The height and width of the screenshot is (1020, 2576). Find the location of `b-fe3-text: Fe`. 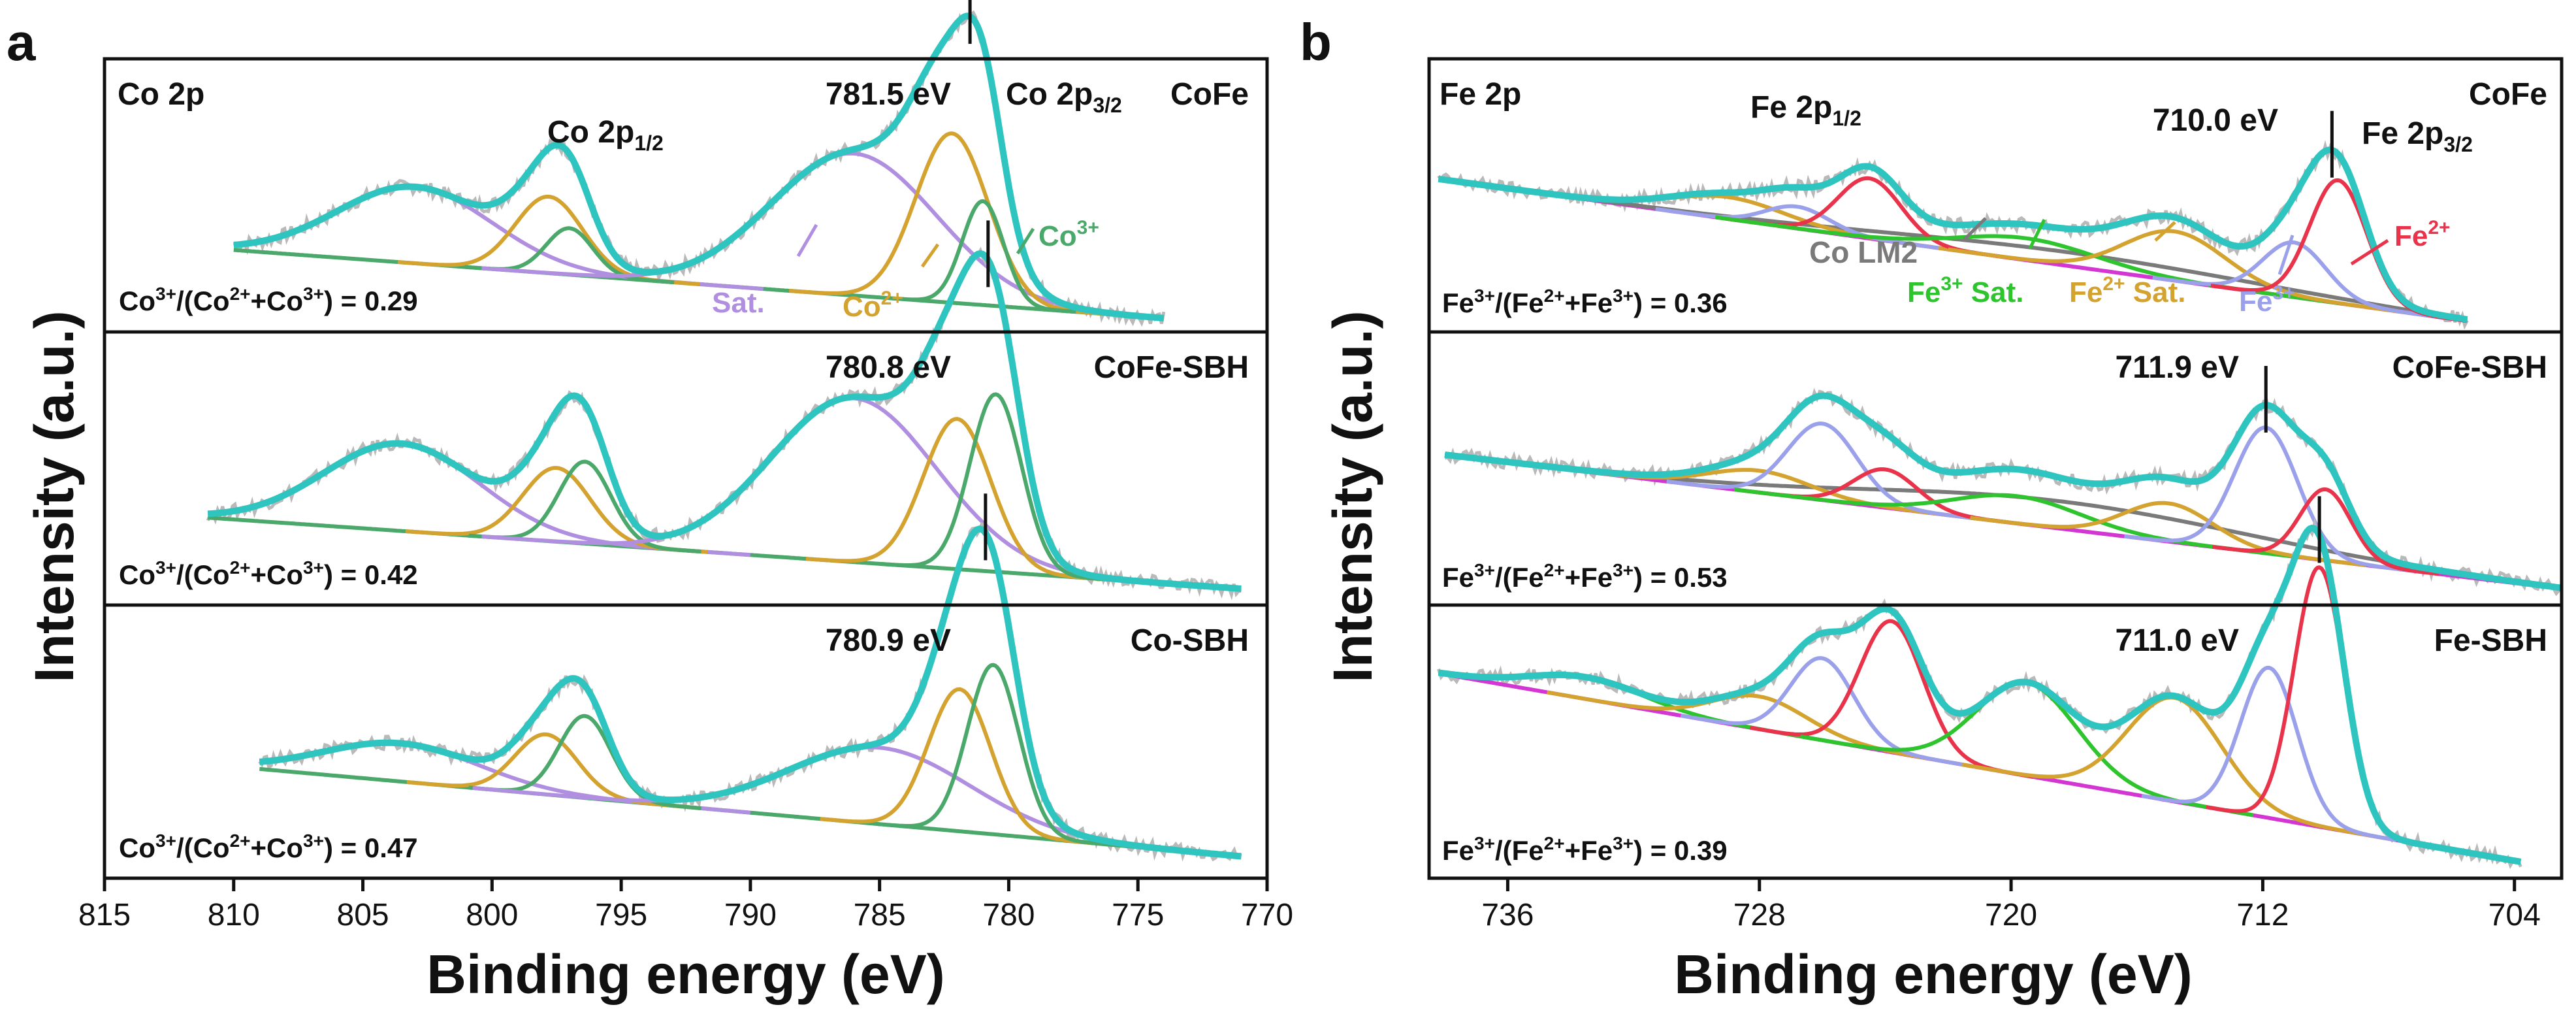

b-fe3-text: Fe is located at coordinates (2255, 302).